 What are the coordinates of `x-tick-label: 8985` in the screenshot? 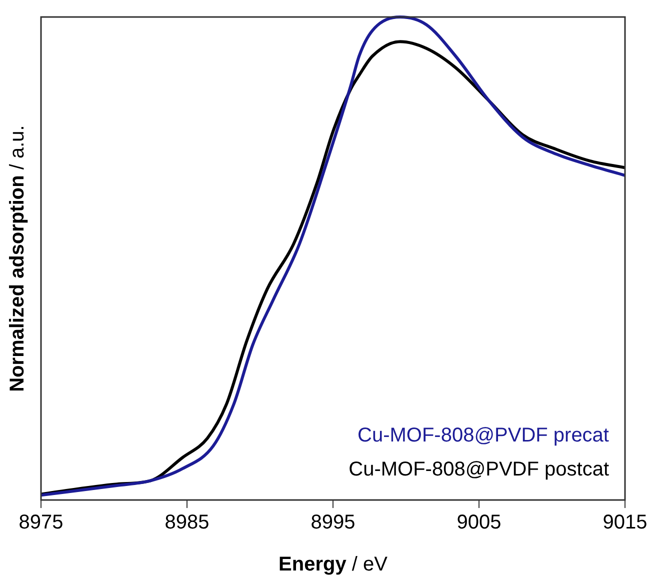 It's located at (187, 523).